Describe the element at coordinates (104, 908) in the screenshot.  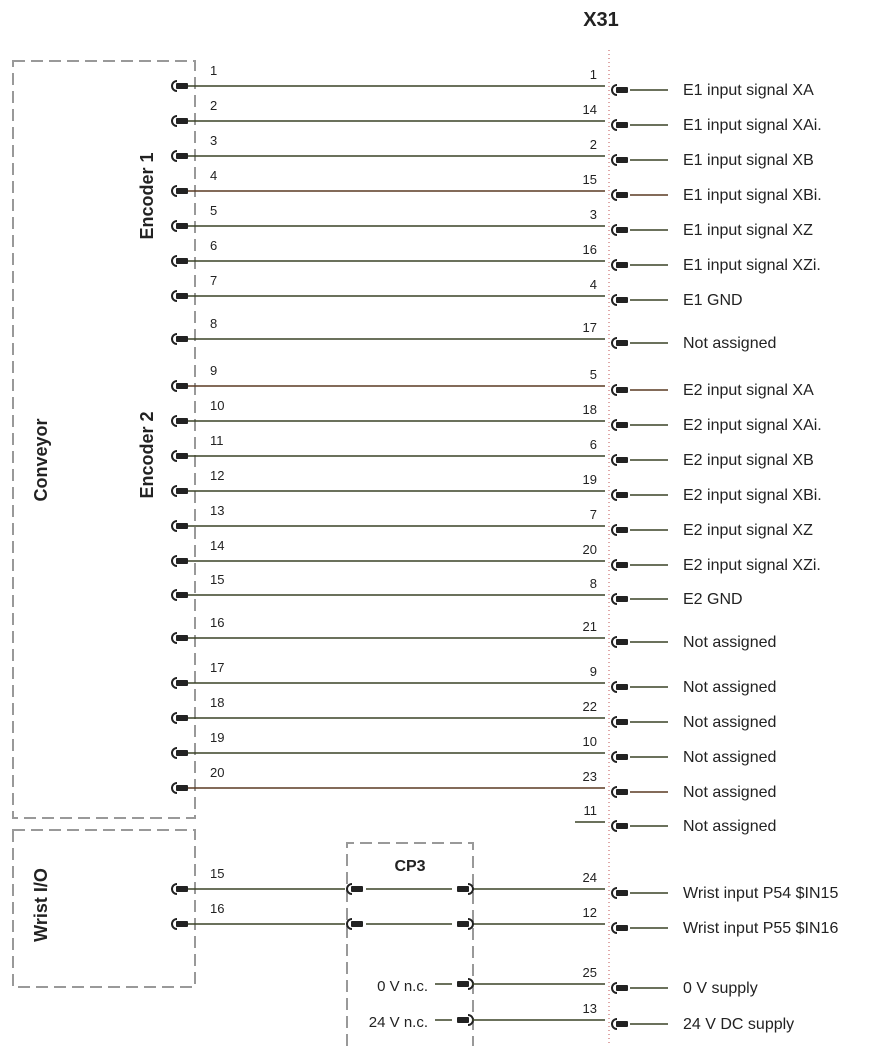
I see `wrist-io-group-box` at that location.